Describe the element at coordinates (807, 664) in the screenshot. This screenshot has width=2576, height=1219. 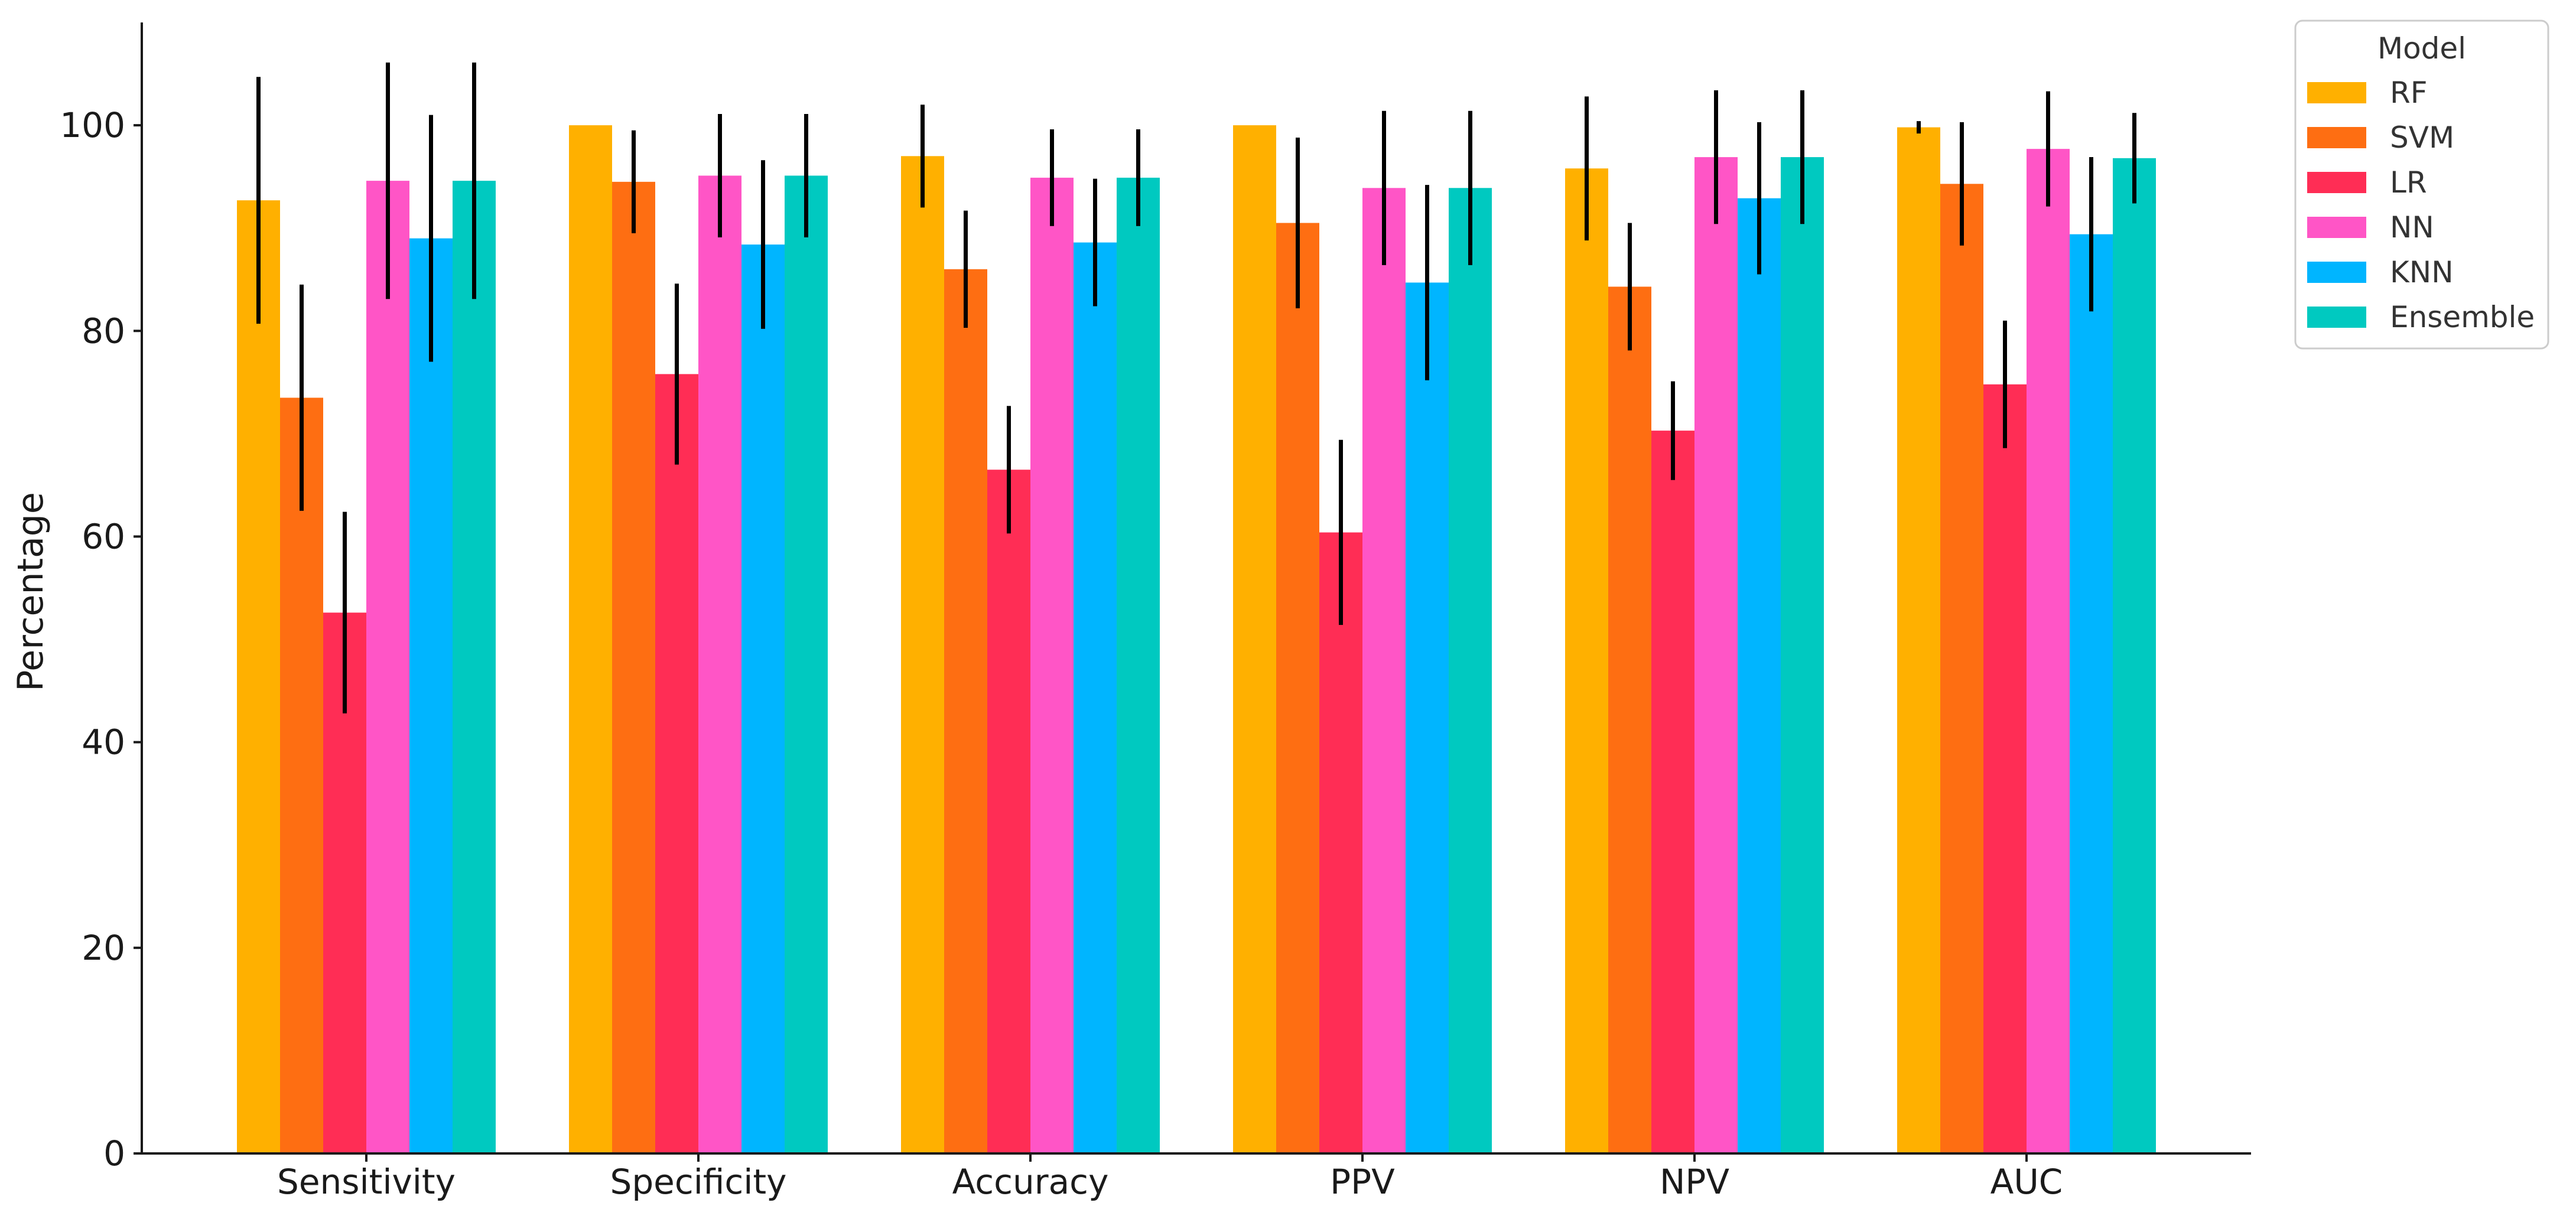
I see `bar-ensemble-specificity` at that location.